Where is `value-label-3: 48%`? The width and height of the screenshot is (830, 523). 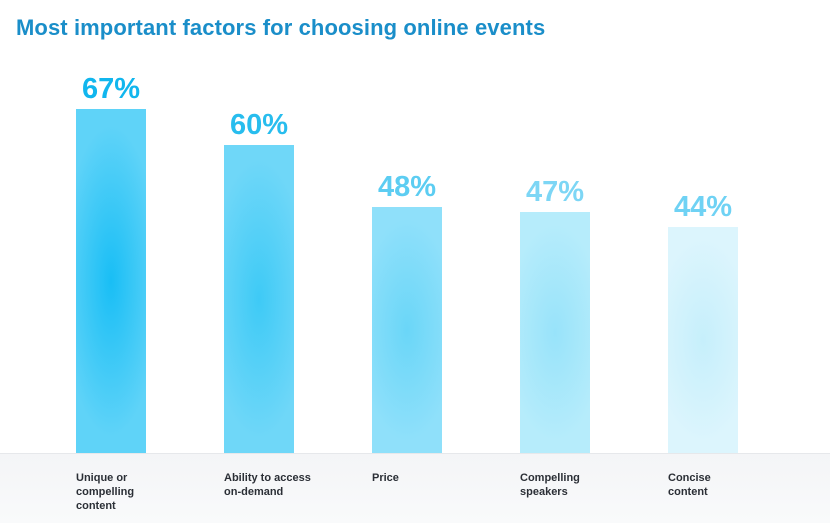
value-label-3: 48% is located at coordinates (407, 186).